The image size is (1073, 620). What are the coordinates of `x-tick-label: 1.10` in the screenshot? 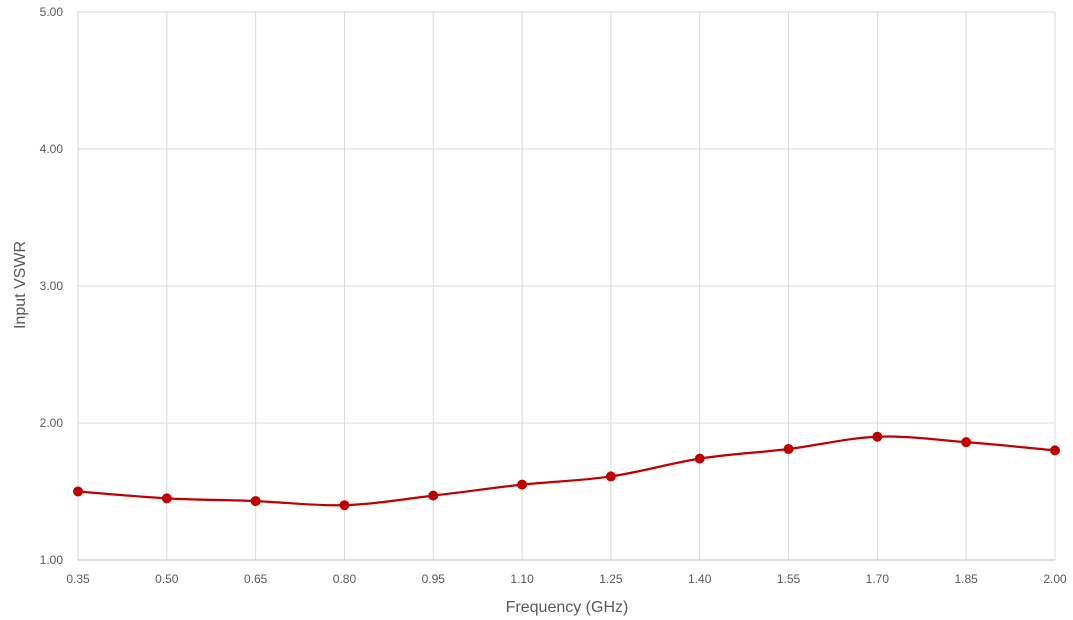 It's located at (522, 579).